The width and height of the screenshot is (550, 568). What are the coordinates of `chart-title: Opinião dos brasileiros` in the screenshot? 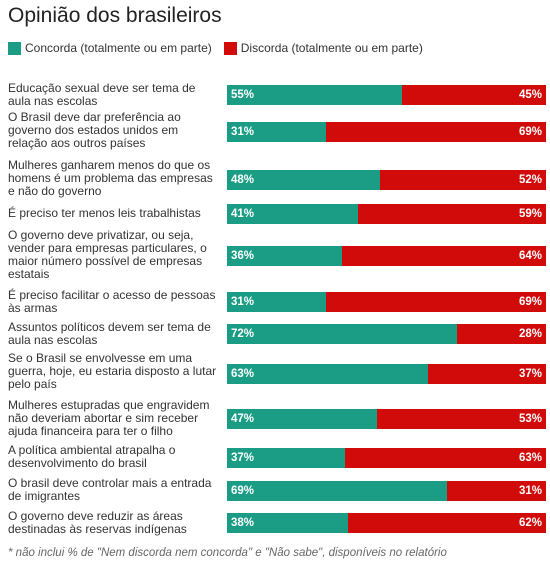 It's located at (115, 15).